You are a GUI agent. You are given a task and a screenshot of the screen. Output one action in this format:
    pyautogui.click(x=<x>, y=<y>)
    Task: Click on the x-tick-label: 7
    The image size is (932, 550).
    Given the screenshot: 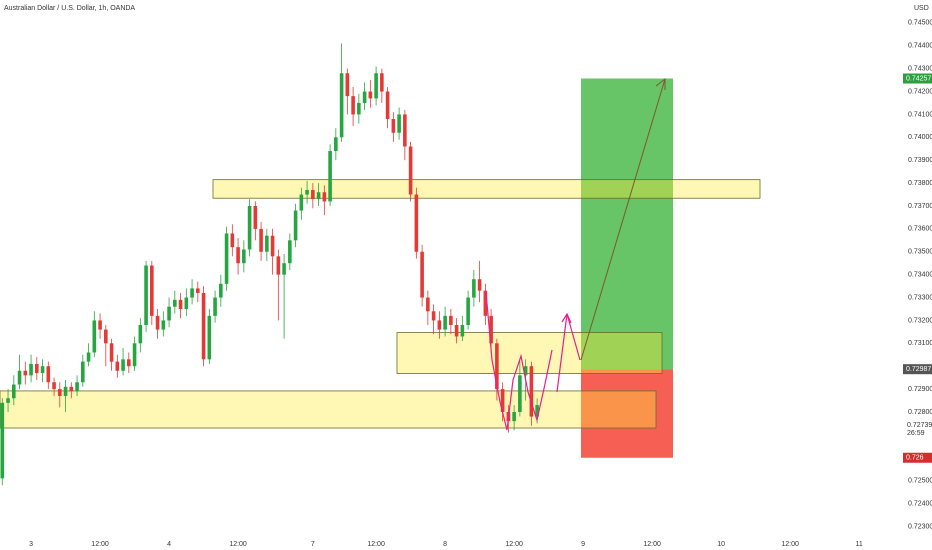 What is the action you would take?
    pyautogui.click(x=313, y=544)
    